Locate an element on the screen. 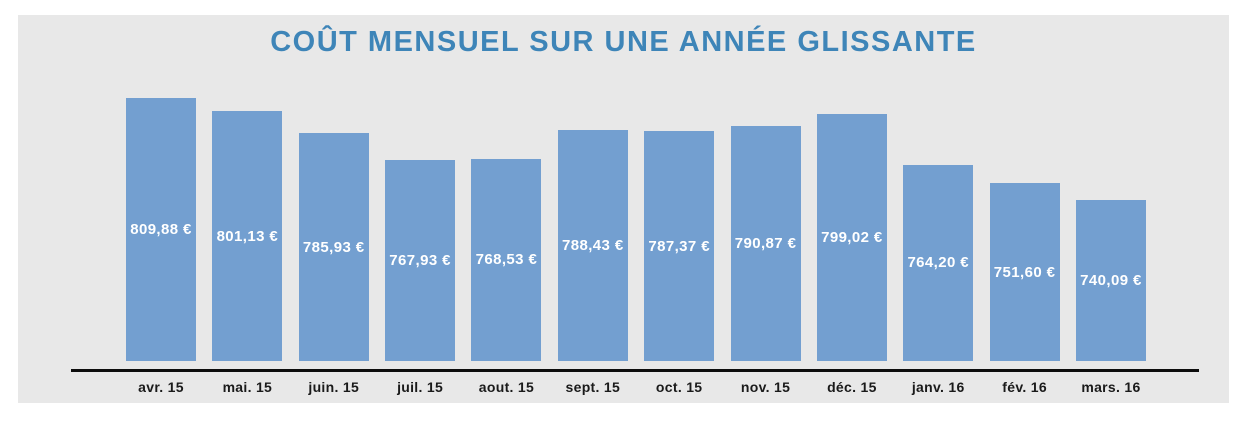  bar-column: 740,09 € mars. 16 is located at coordinates (1111, 298).